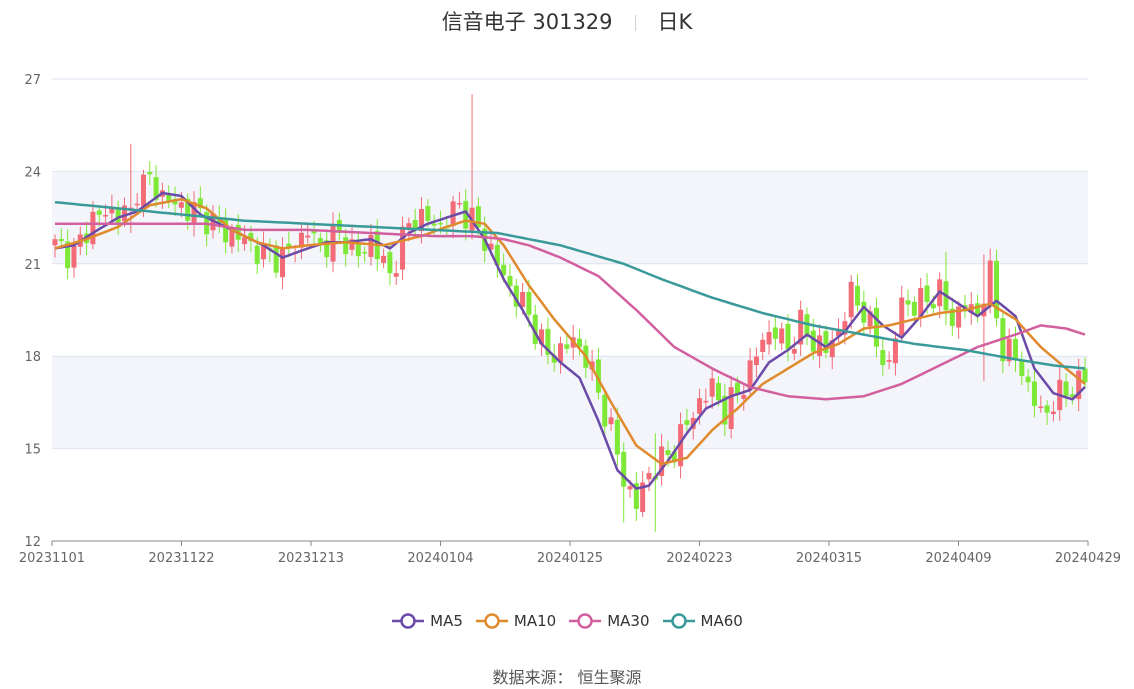 This screenshot has height=689, width=1134. Describe the element at coordinates (609, 677) in the screenshot. I see `source-value: 恒生聚源` at that location.